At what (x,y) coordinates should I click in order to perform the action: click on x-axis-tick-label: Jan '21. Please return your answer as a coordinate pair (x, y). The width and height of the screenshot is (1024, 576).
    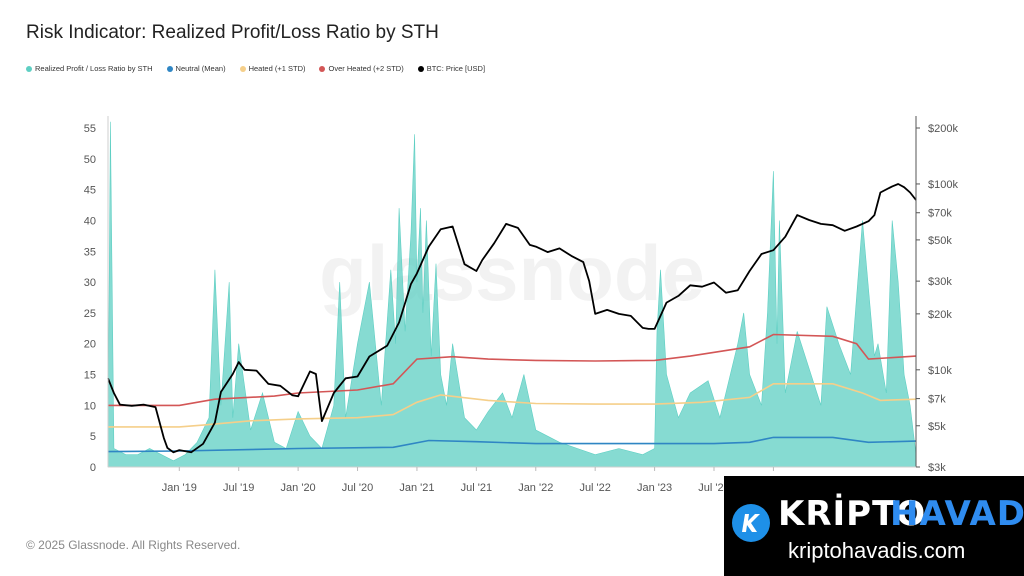
    Looking at the image, I should click on (416, 488).